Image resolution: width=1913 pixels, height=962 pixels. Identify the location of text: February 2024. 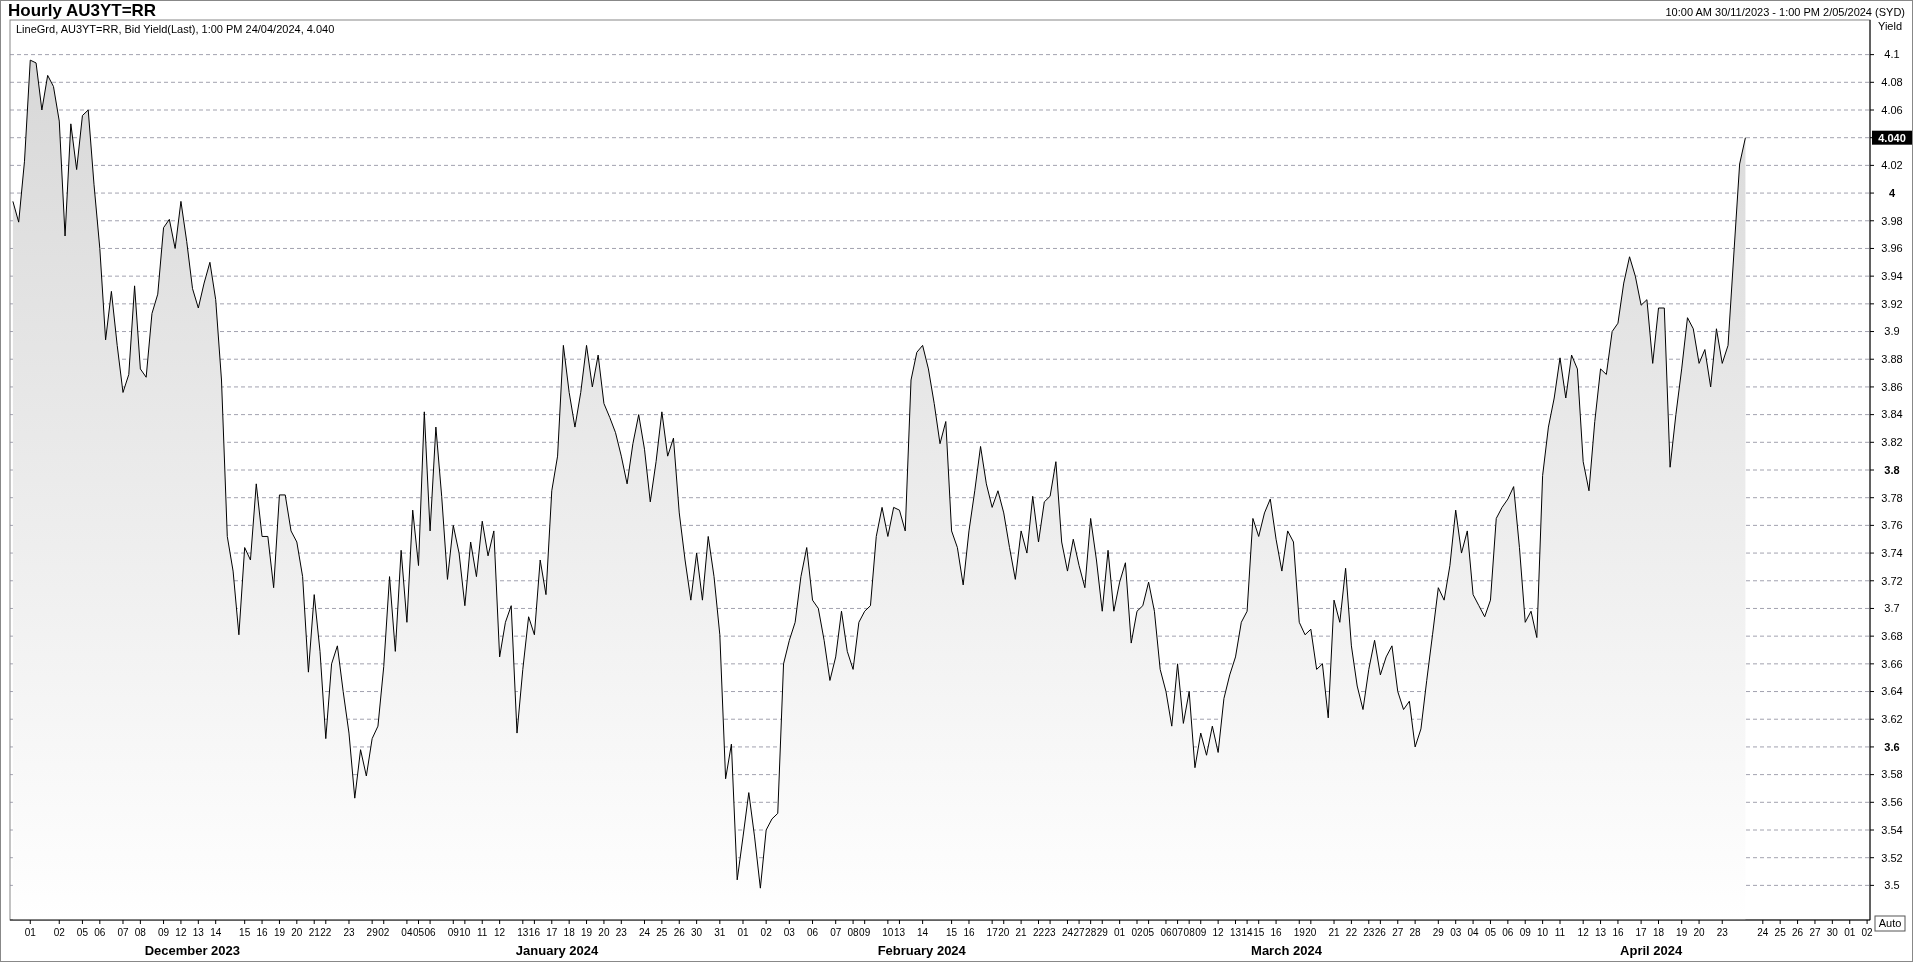
(922, 950).